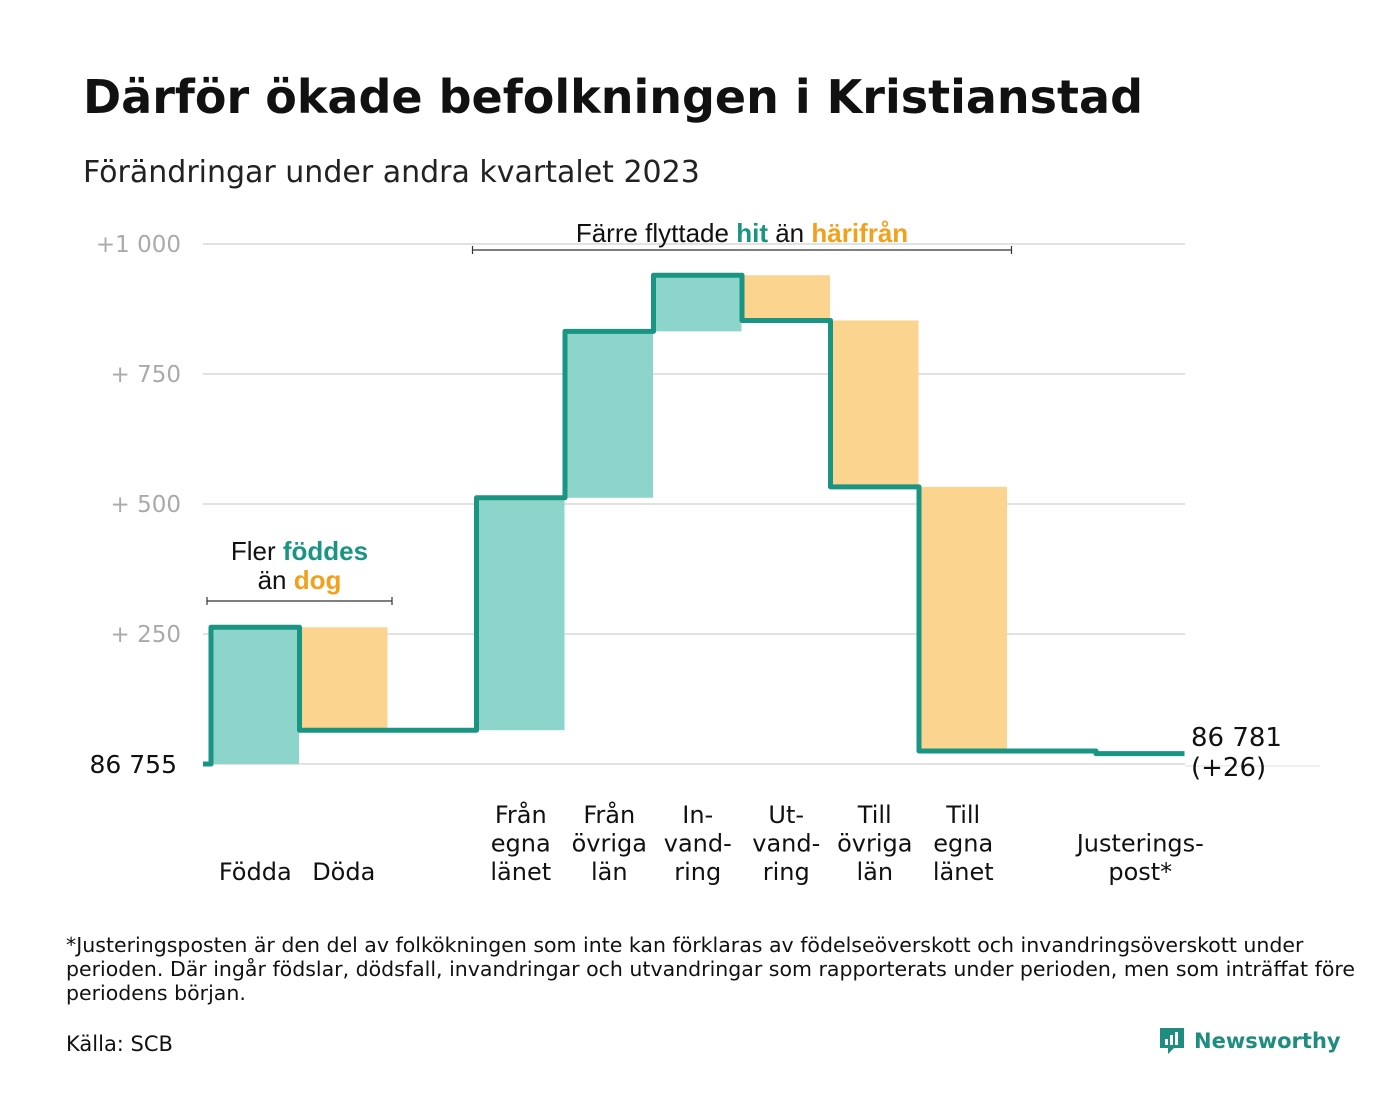 This screenshot has width=1400, height=1120. What do you see at coordinates (1172, 1041) in the screenshot?
I see `newsworthy-logo-icon` at bounding box center [1172, 1041].